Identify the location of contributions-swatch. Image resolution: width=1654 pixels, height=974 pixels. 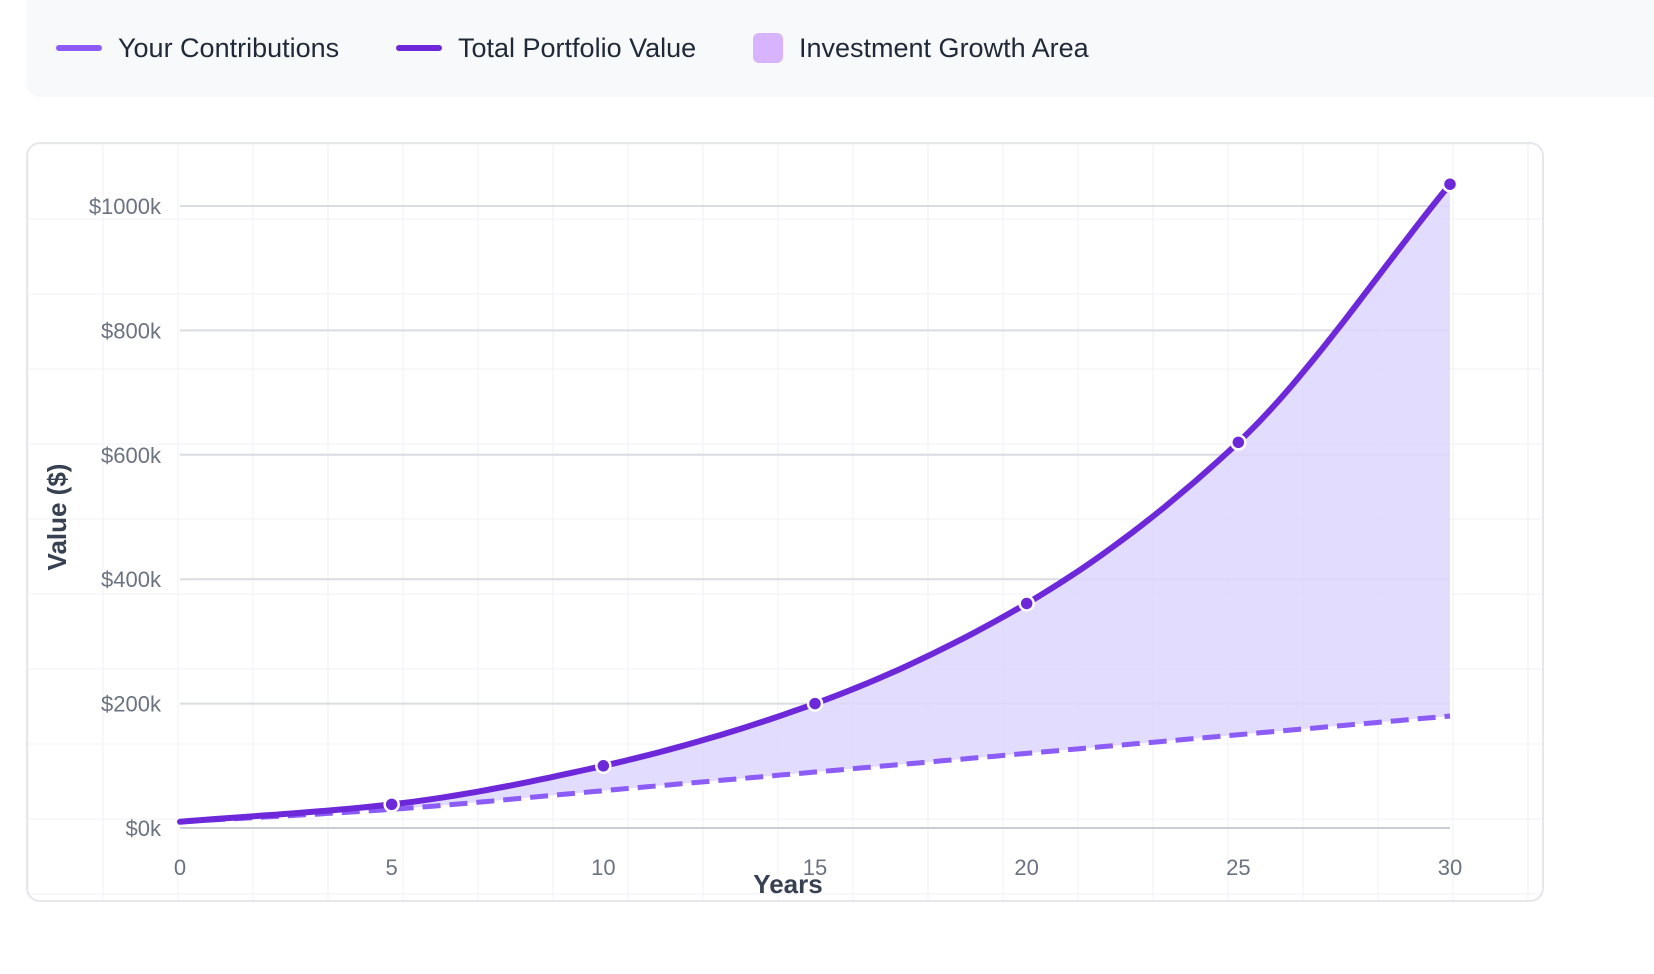
(79, 48).